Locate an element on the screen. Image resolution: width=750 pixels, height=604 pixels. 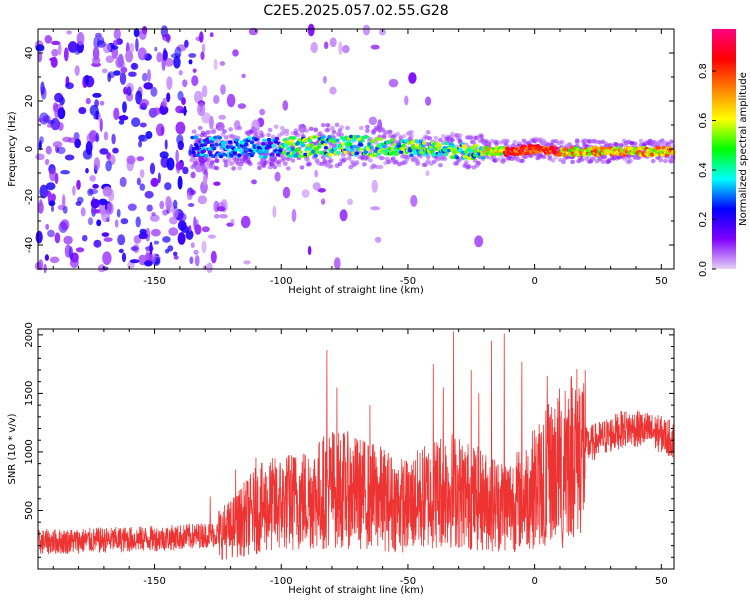
colorbar-label: Normalized spectral amplitude is located at coordinates (743, 149).